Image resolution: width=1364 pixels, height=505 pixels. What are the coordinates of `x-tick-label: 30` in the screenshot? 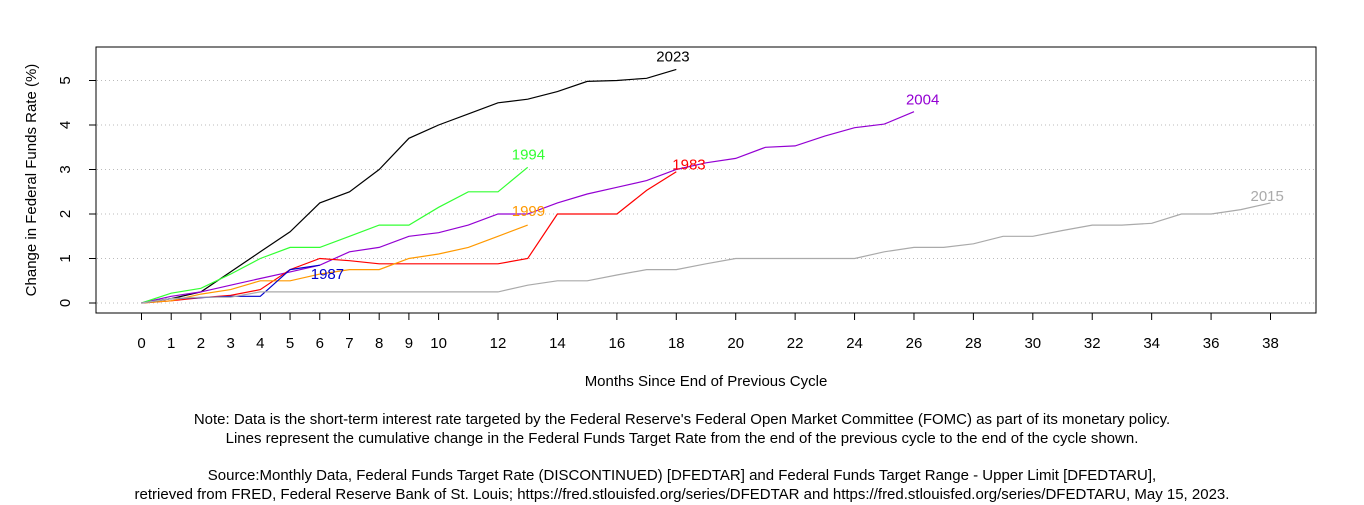 It's located at (1032, 343).